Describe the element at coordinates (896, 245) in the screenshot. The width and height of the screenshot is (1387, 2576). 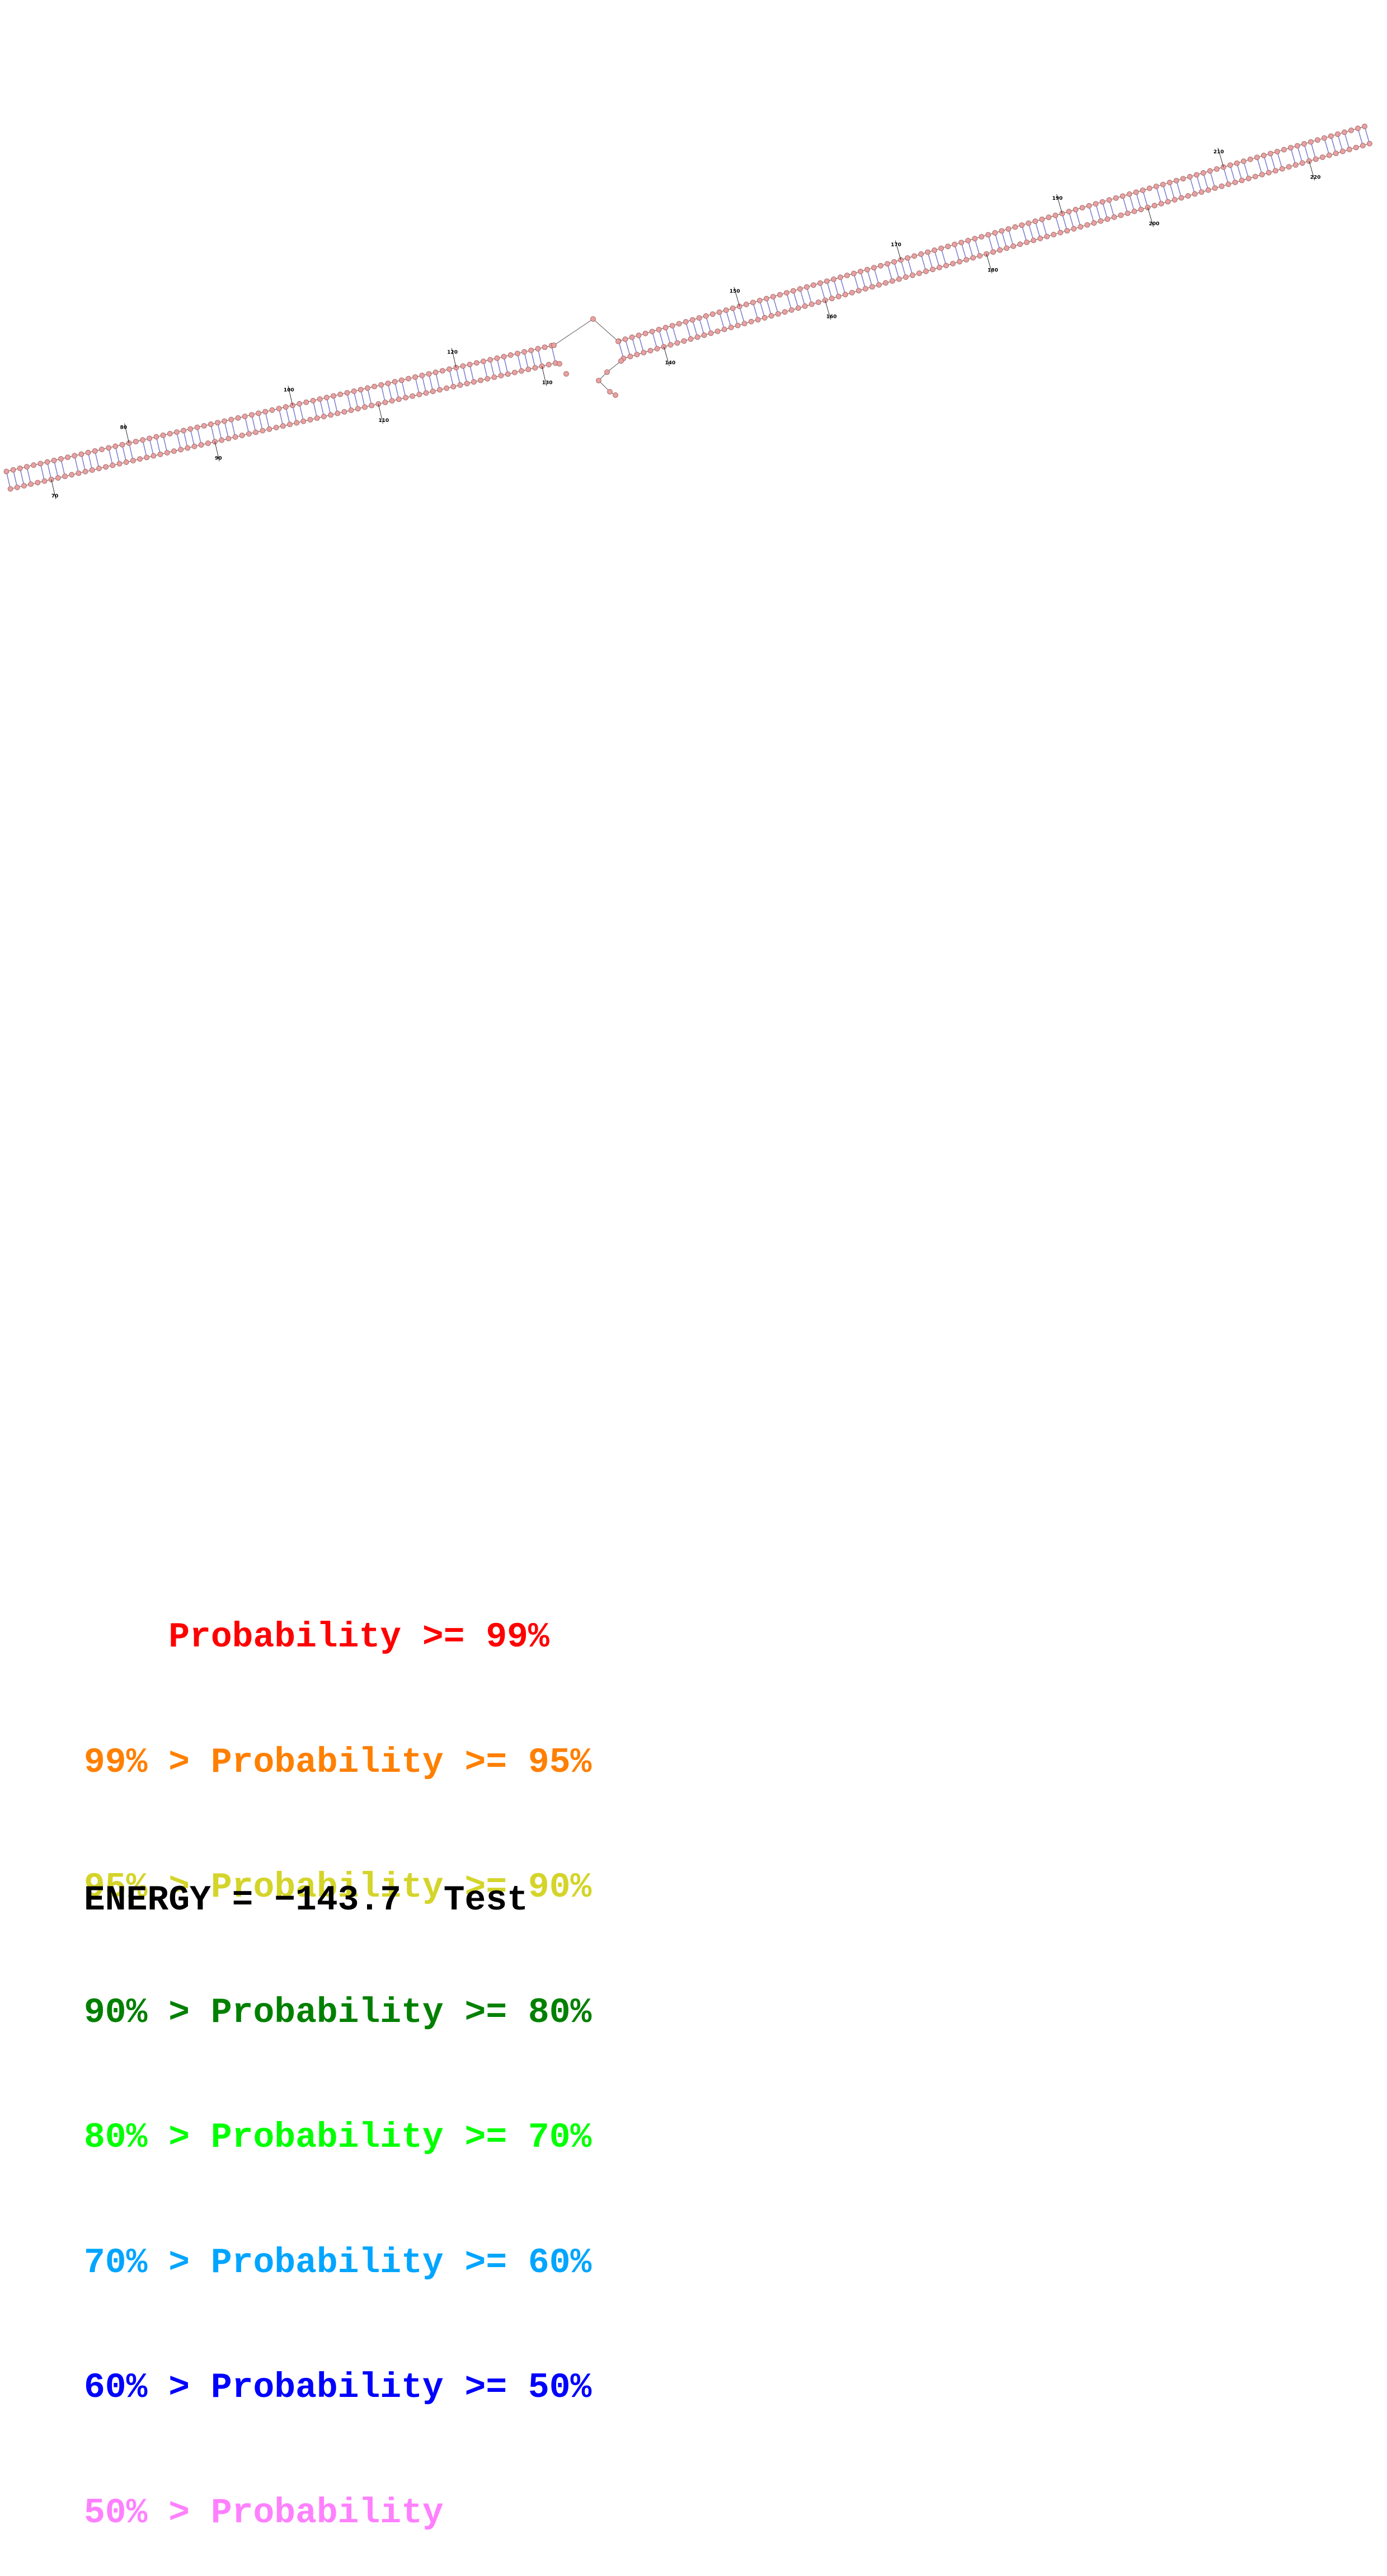
I see `index-label: 170` at that location.